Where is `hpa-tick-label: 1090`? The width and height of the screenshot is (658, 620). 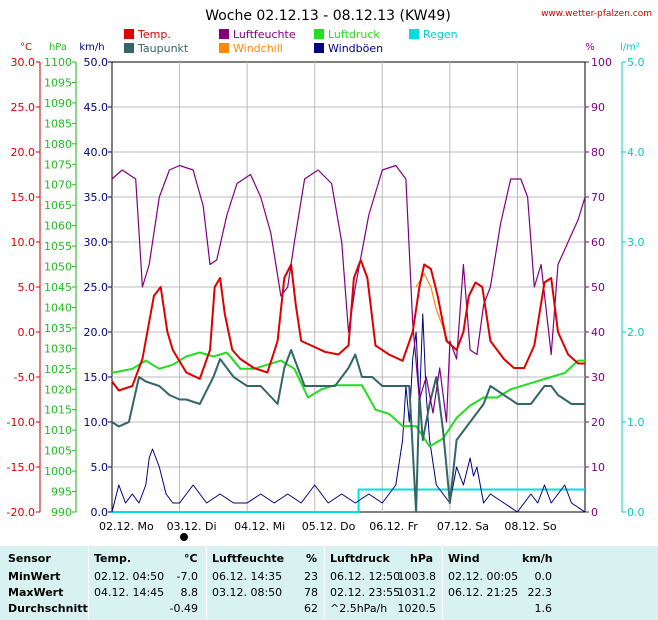 hpa-tick-label: 1090 is located at coordinates (58, 103).